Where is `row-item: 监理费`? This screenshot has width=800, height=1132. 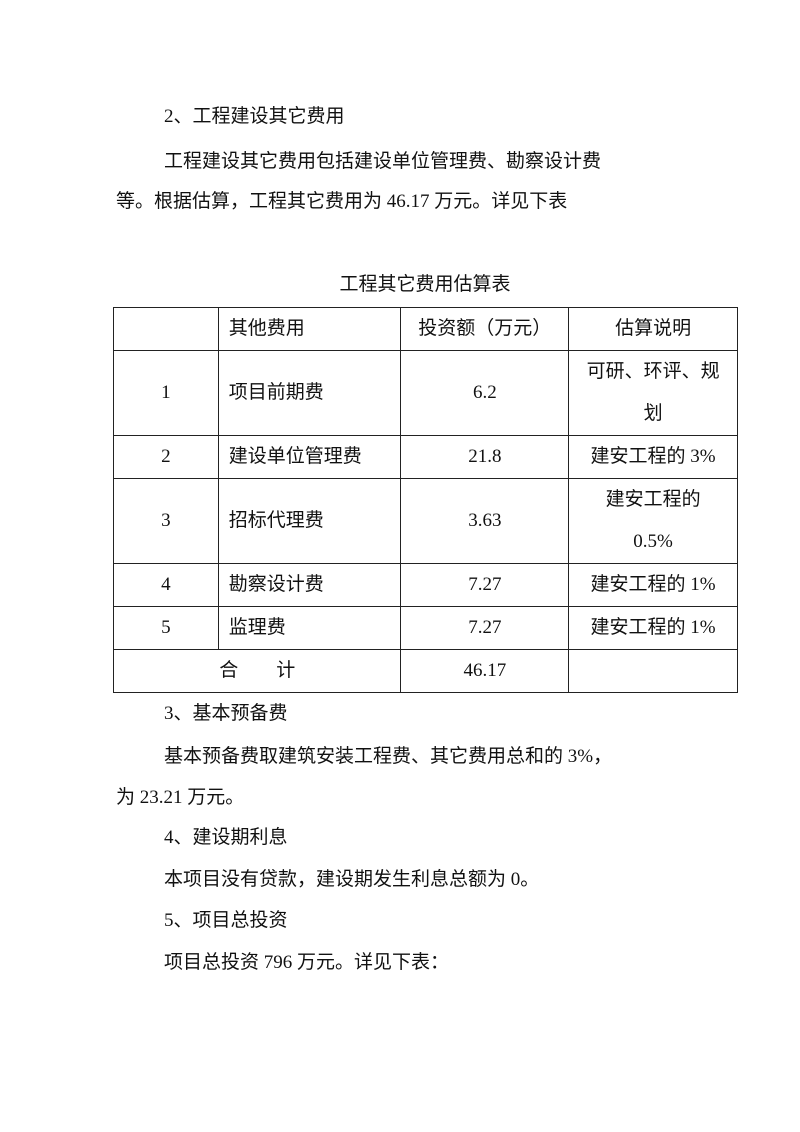
row-item: 监理费 is located at coordinates (309, 628).